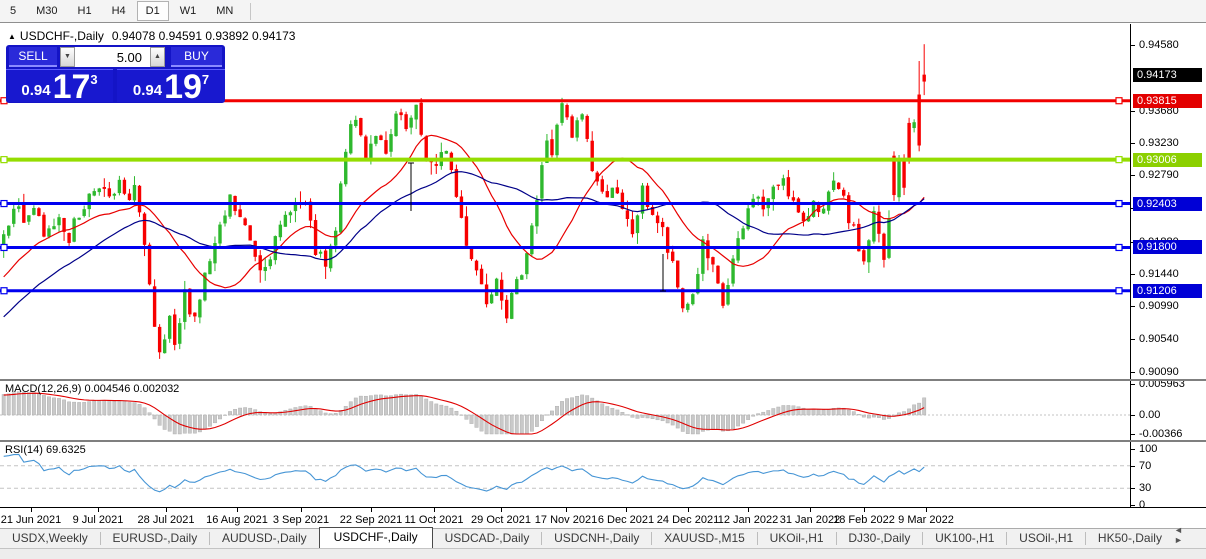 Image resolution: width=1206 pixels, height=559 pixels. Describe the element at coordinates (1180, 535) in the screenshot. I see `tab-scroll-arrows: ◄ ►` at that location.